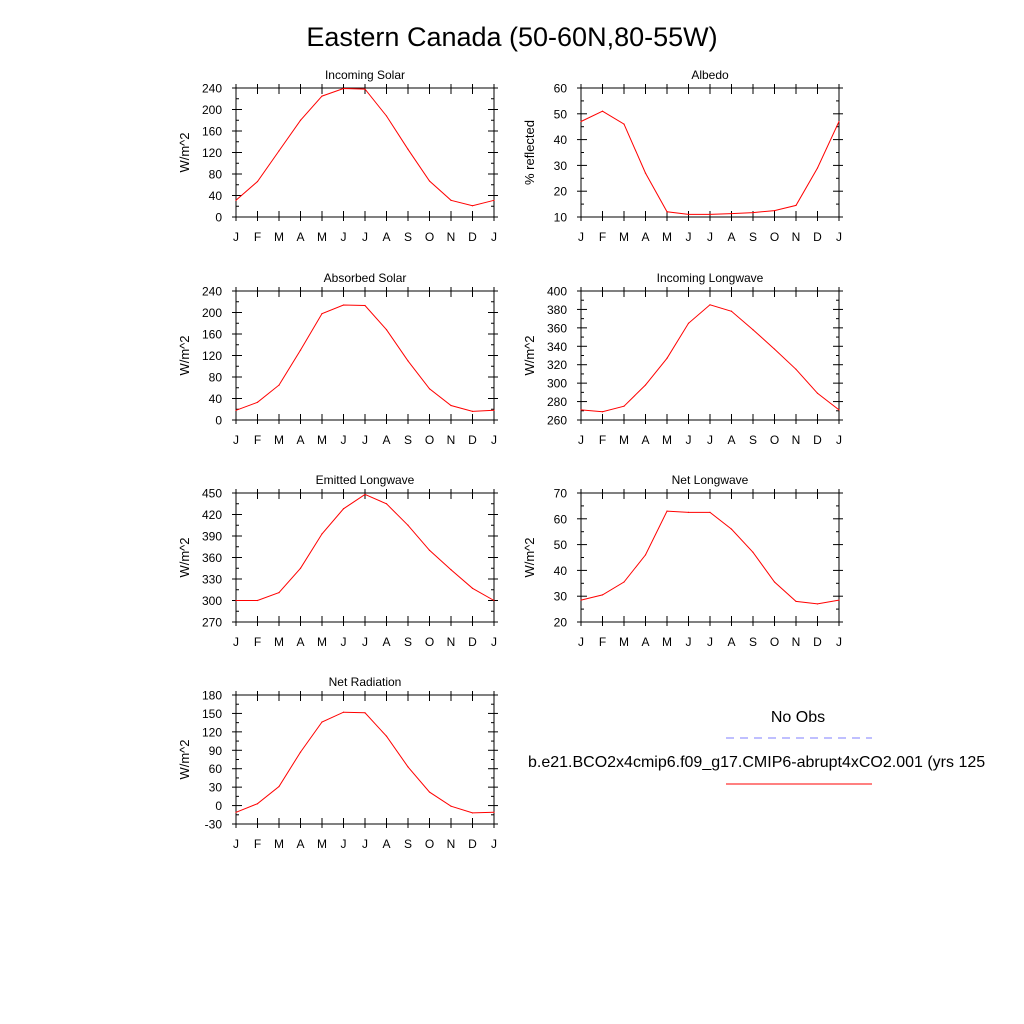 Image resolution: width=1024 pixels, height=1024 pixels. I want to click on y-tick-label: 420, so click(212, 515).